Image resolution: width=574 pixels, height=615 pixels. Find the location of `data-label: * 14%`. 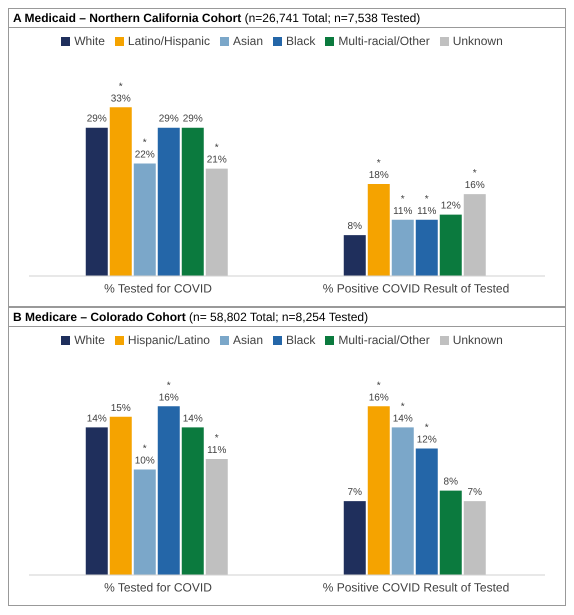

data-label: * 14% is located at coordinates (402, 412).